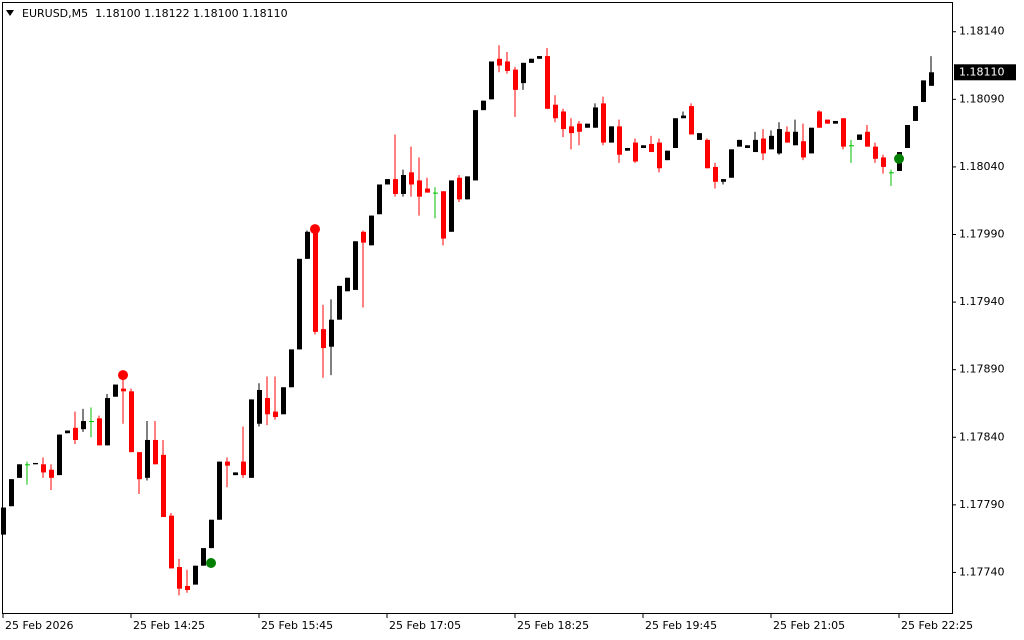  What do you see at coordinates (425, 625) in the screenshot?
I see `x-tick-label: 25 Feb 17:05` at bounding box center [425, 625].